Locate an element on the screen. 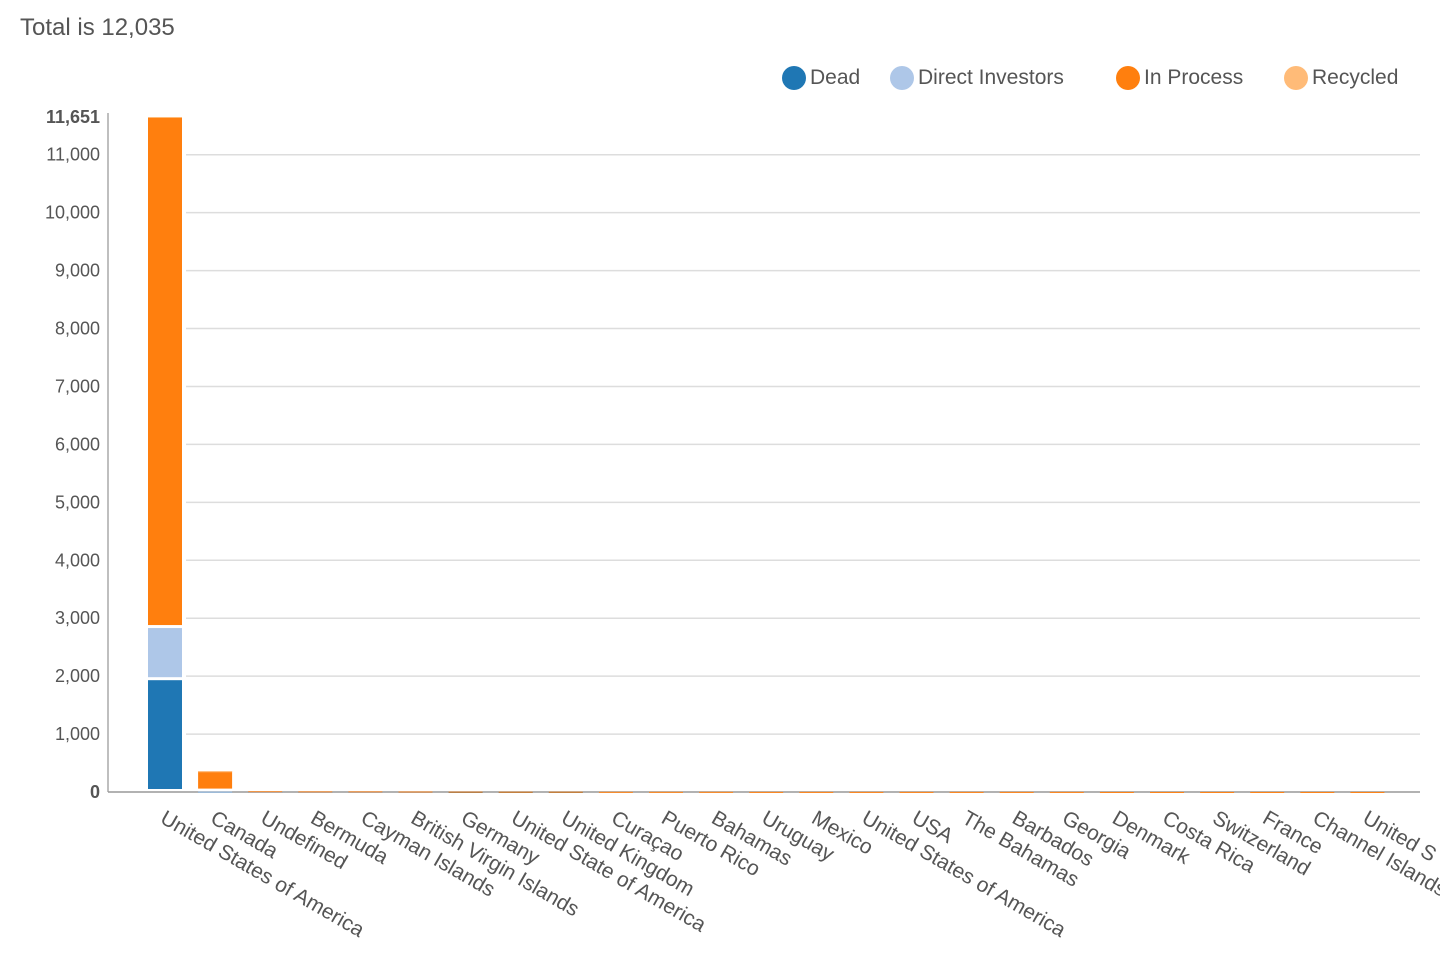 The image size is (1440, 960). y-tick-label: 7,000 is located at coordinates (77, 386).